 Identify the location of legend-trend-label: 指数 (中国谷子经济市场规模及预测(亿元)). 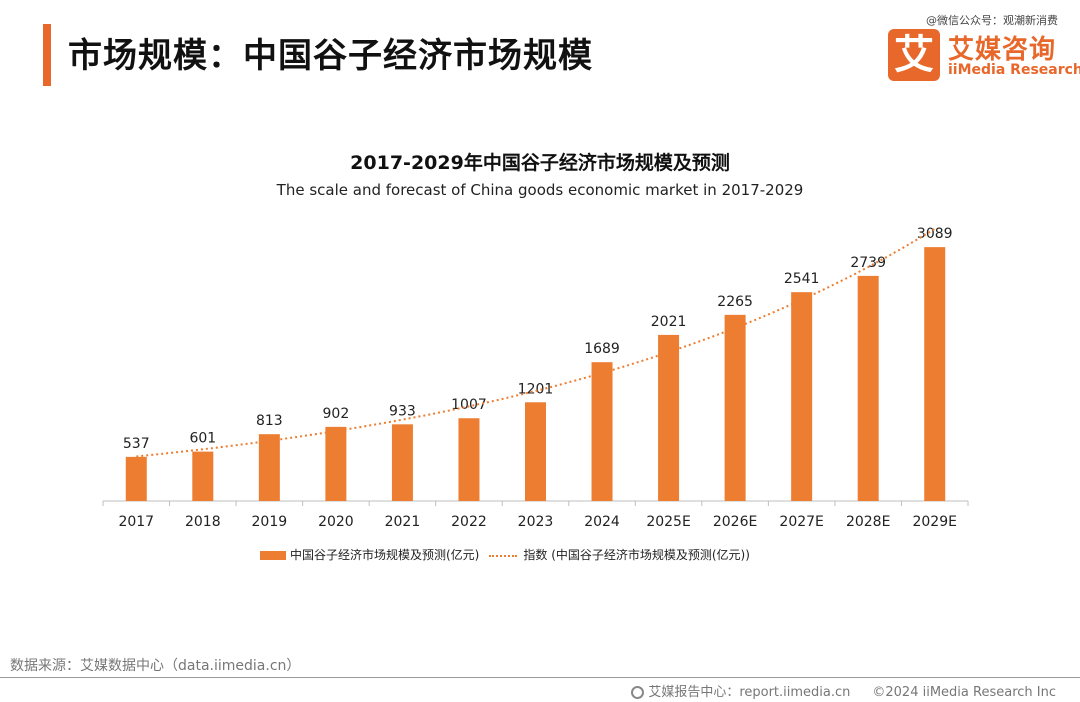
(636, 555).